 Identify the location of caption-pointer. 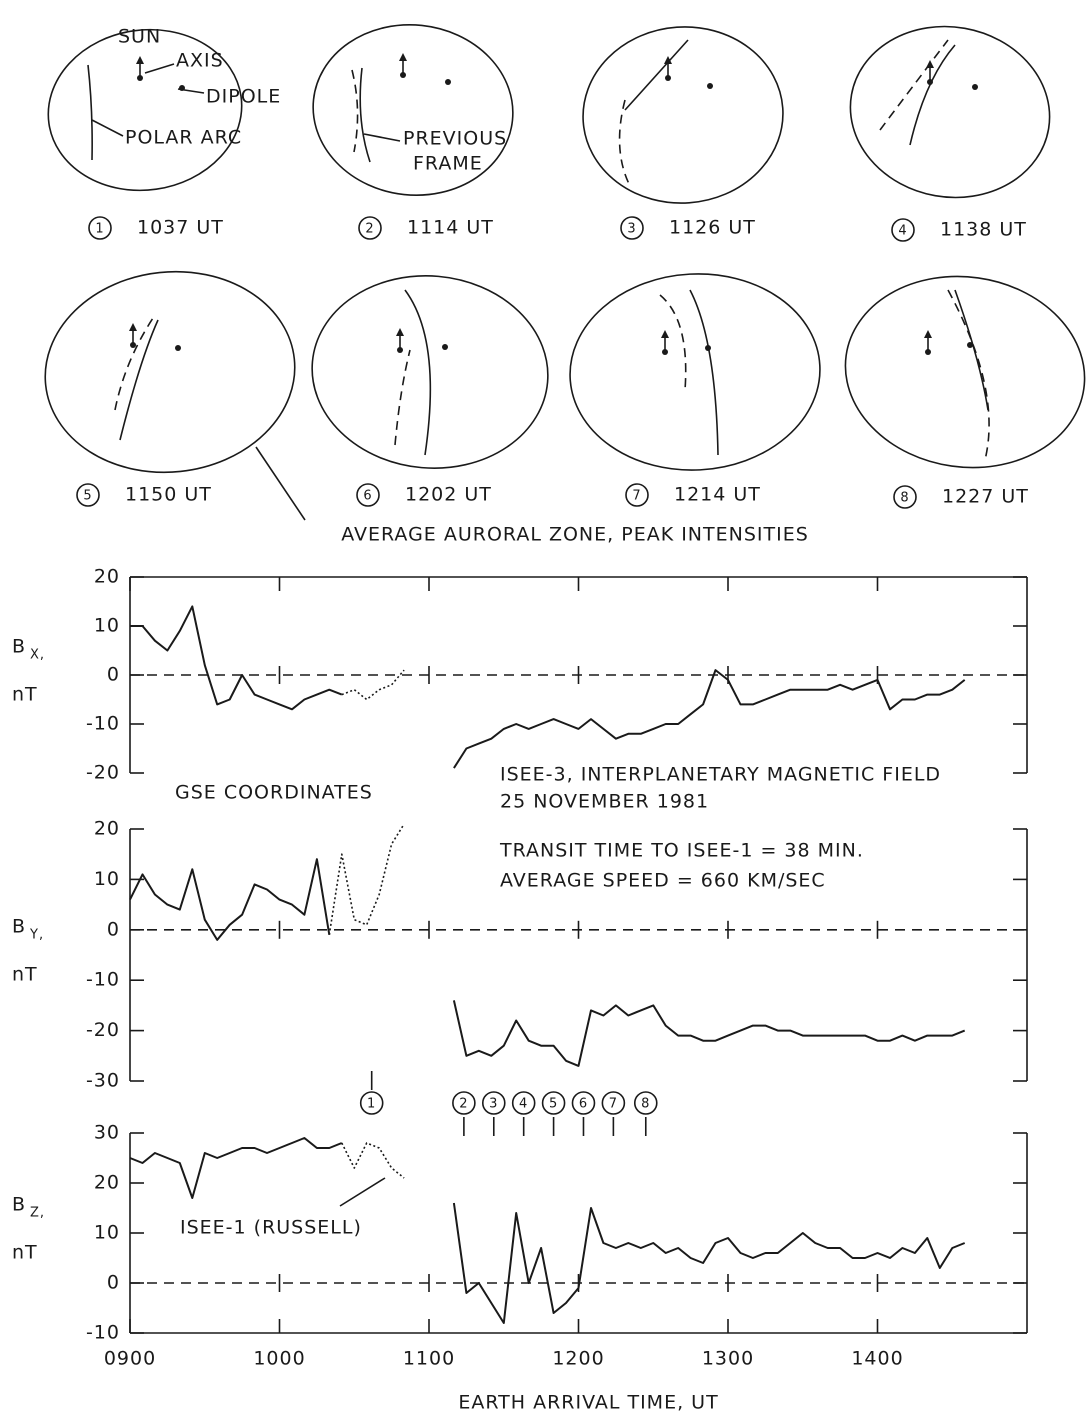
(280, 483).